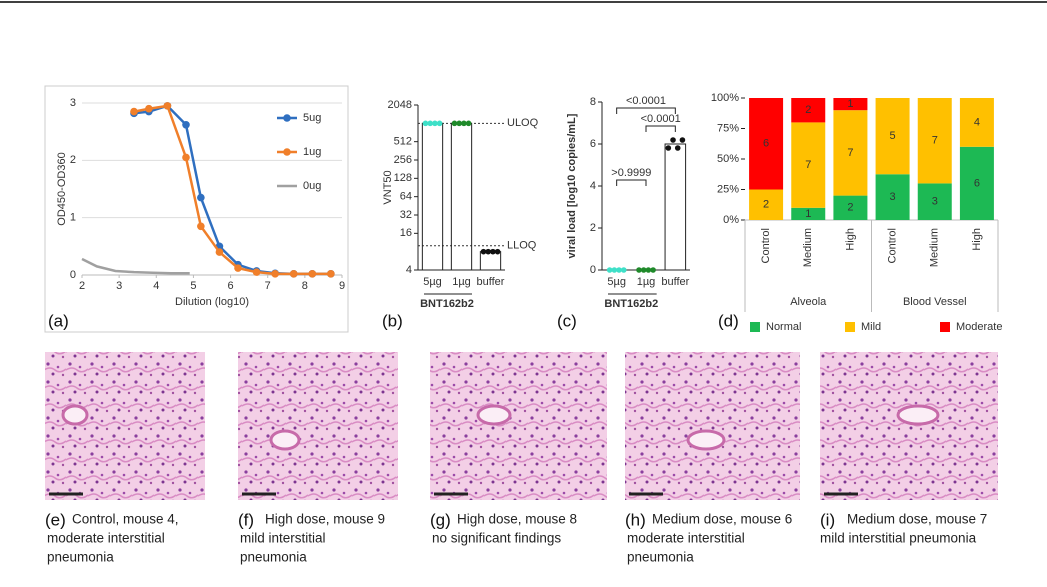 Image resolution: width=1047 pixels, height=587 pixels. Describe the element at coordinates (977, 239) in the screenshot. I see `x-tick-label: High` at that location.